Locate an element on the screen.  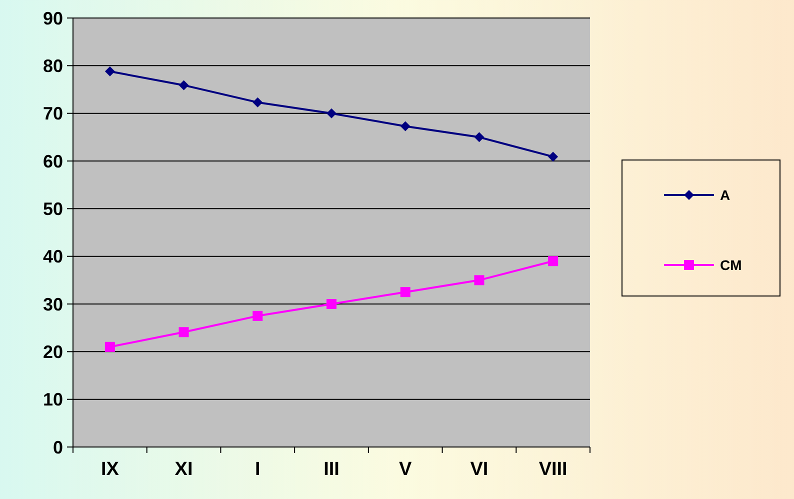
legend-label: A is located at coordinates (725, 194).